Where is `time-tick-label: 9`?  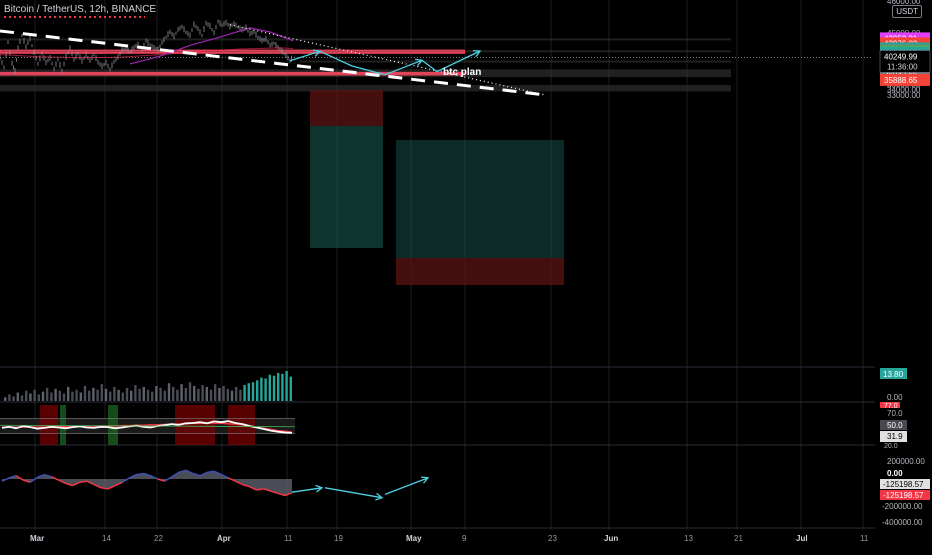
time-tick-label: 9 is located at coordinates (464, 538).